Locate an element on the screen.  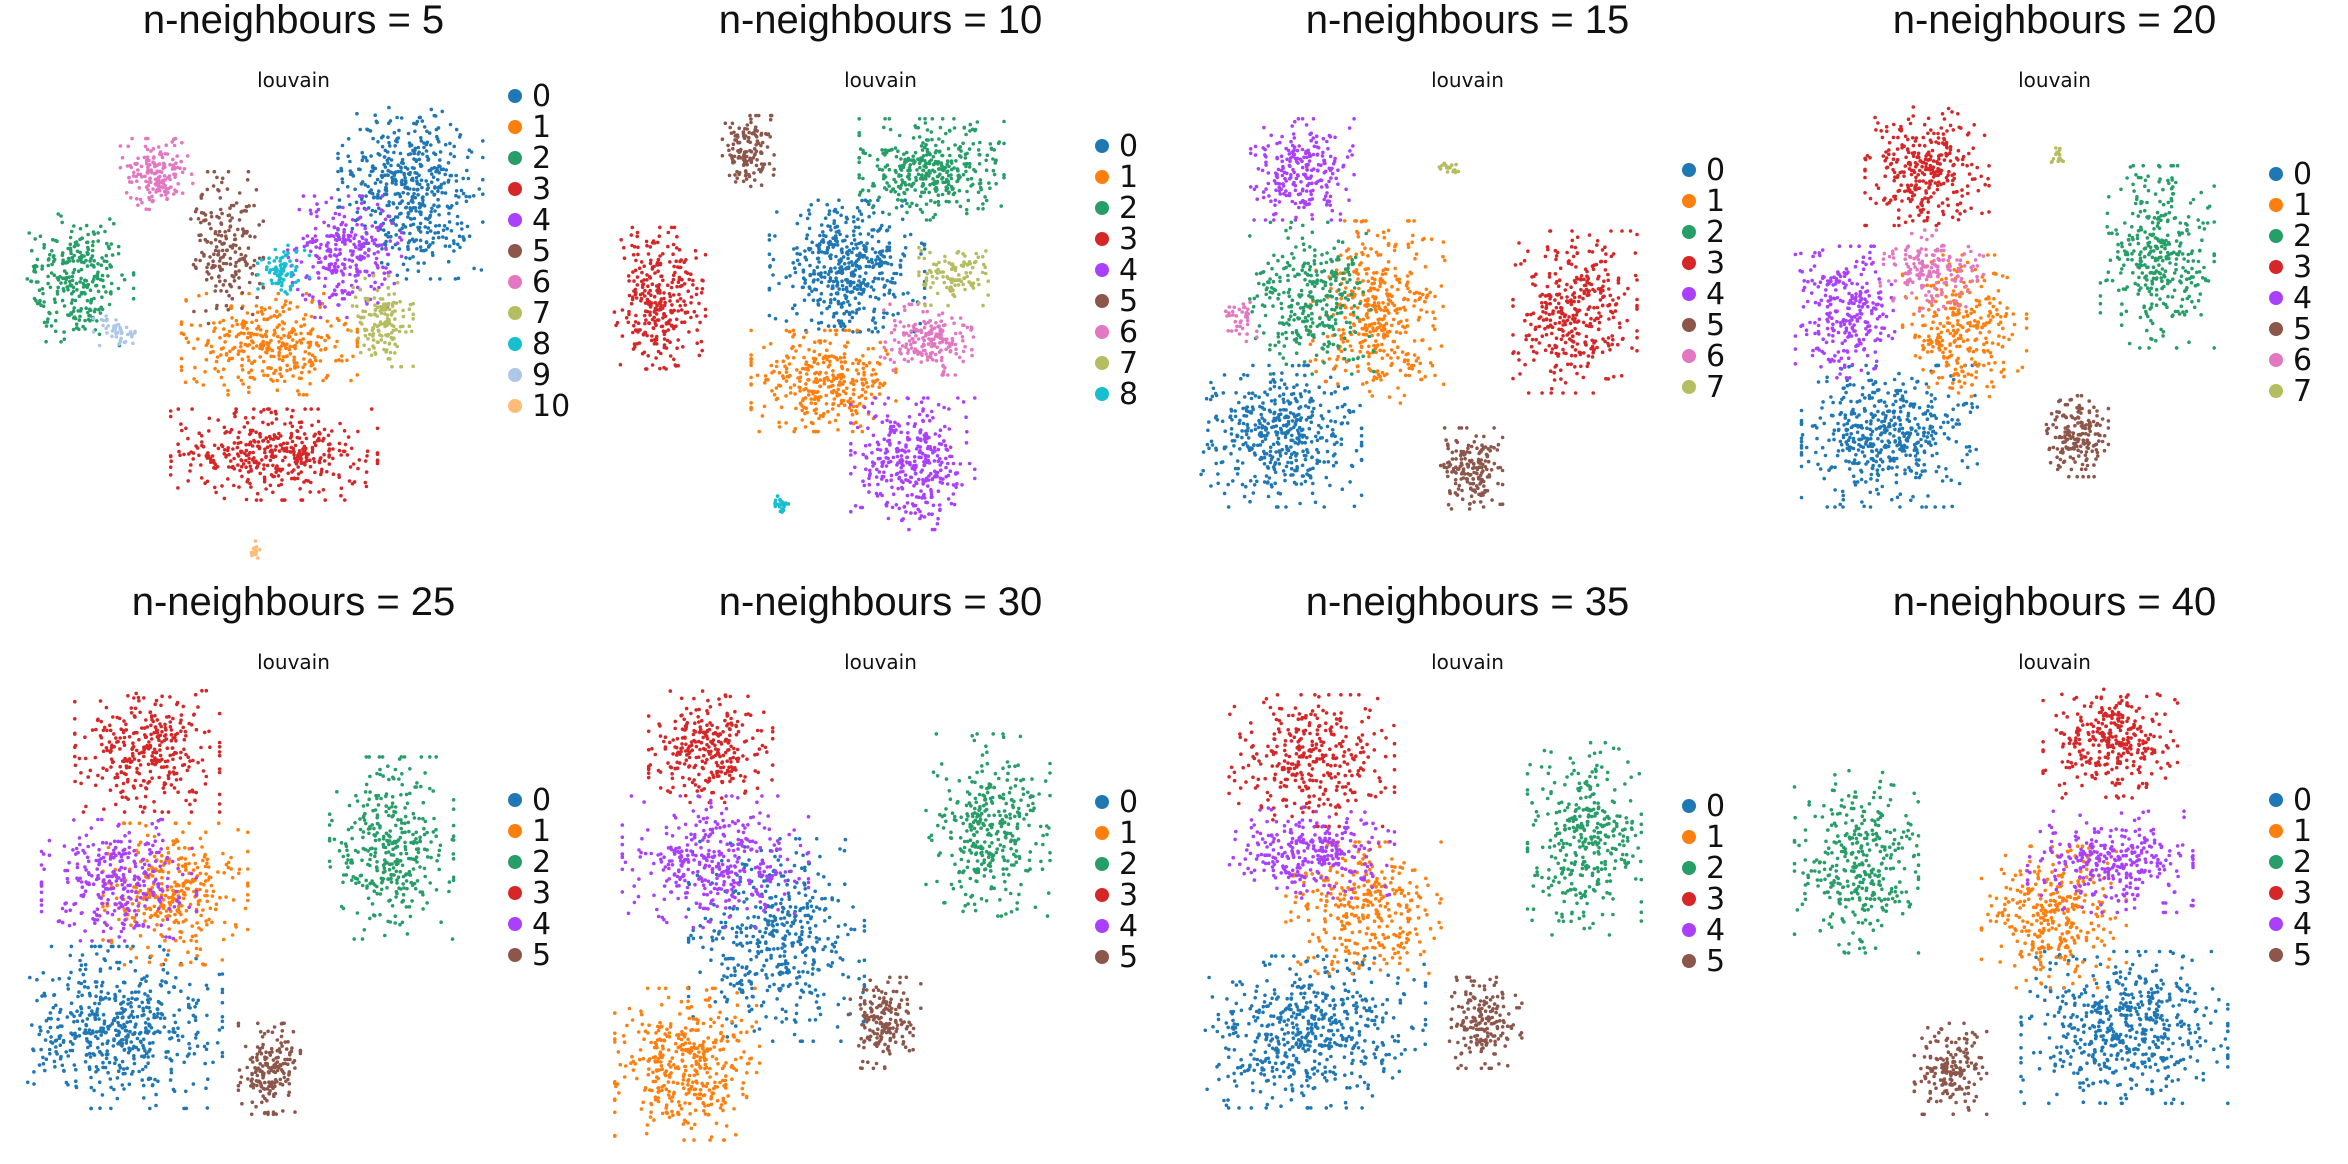
scatter-plot is located at coordinates (809, 322).